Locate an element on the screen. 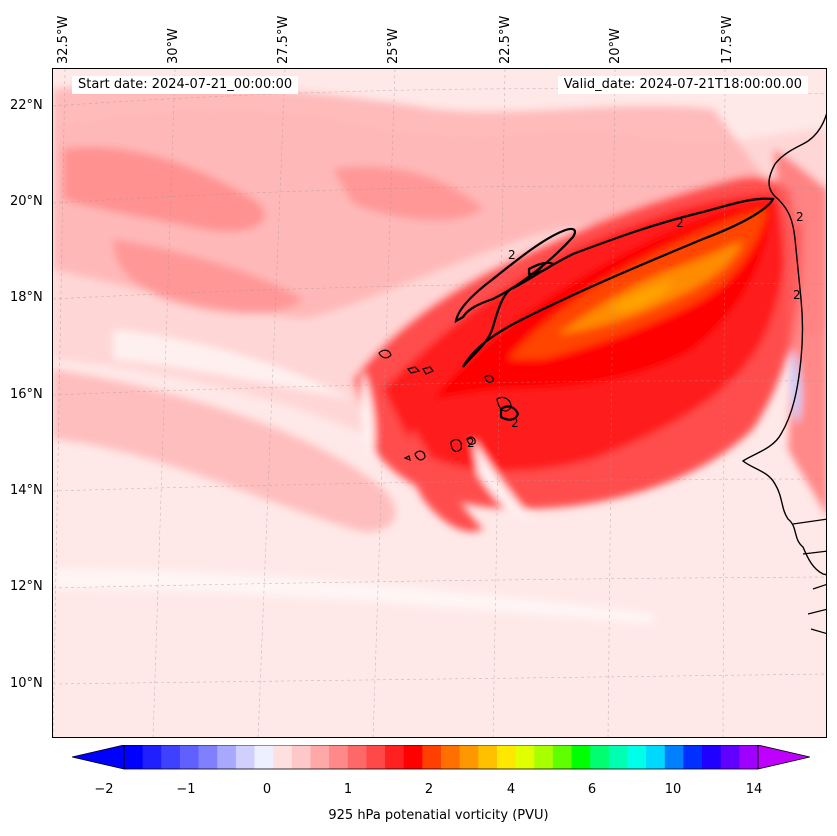 The width and height of the screenshot is (837, 836). contour-small is located at coordinates (541, 268).